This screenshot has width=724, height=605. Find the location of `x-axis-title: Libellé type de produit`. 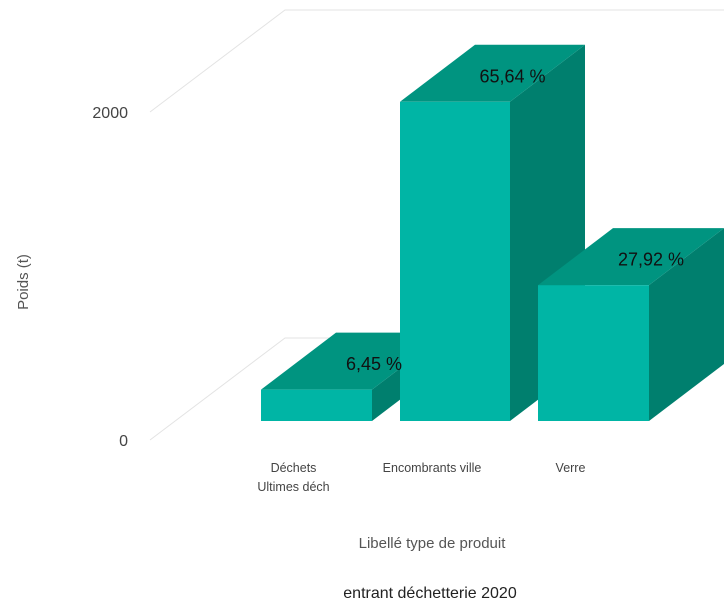

x-axis-title: Libellé type de produit is located at coordinates (433, 543).